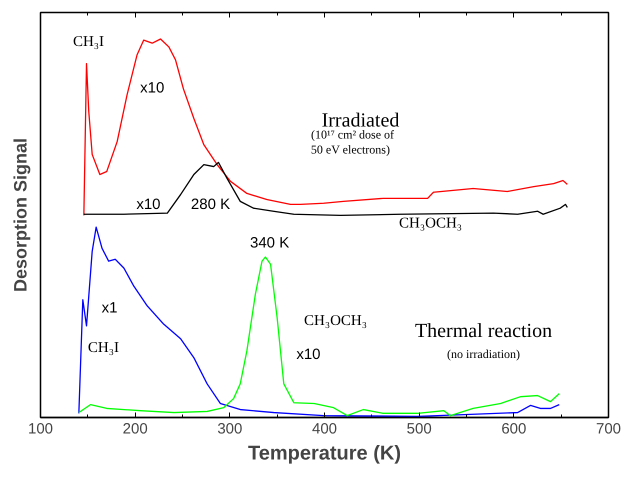 Image resolution: width=624 pixels, height=483 pixels. Describe the element at coordinates (483, 331) in the screenshot. I see `annotation: Thermal reaction` at that location.